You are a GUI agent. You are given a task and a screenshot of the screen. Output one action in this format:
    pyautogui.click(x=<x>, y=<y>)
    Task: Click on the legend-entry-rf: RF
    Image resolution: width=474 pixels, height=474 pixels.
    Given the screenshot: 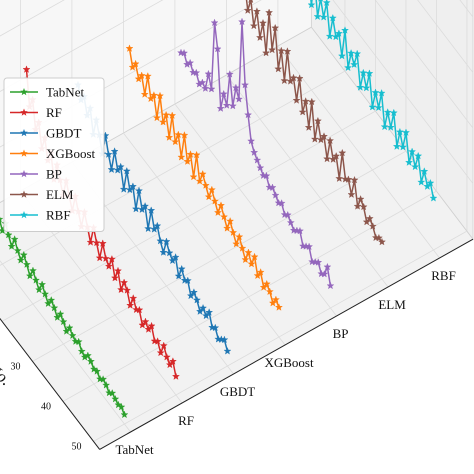 What is the action you would take?
    pyautogui.click(x=36, y=112)
    